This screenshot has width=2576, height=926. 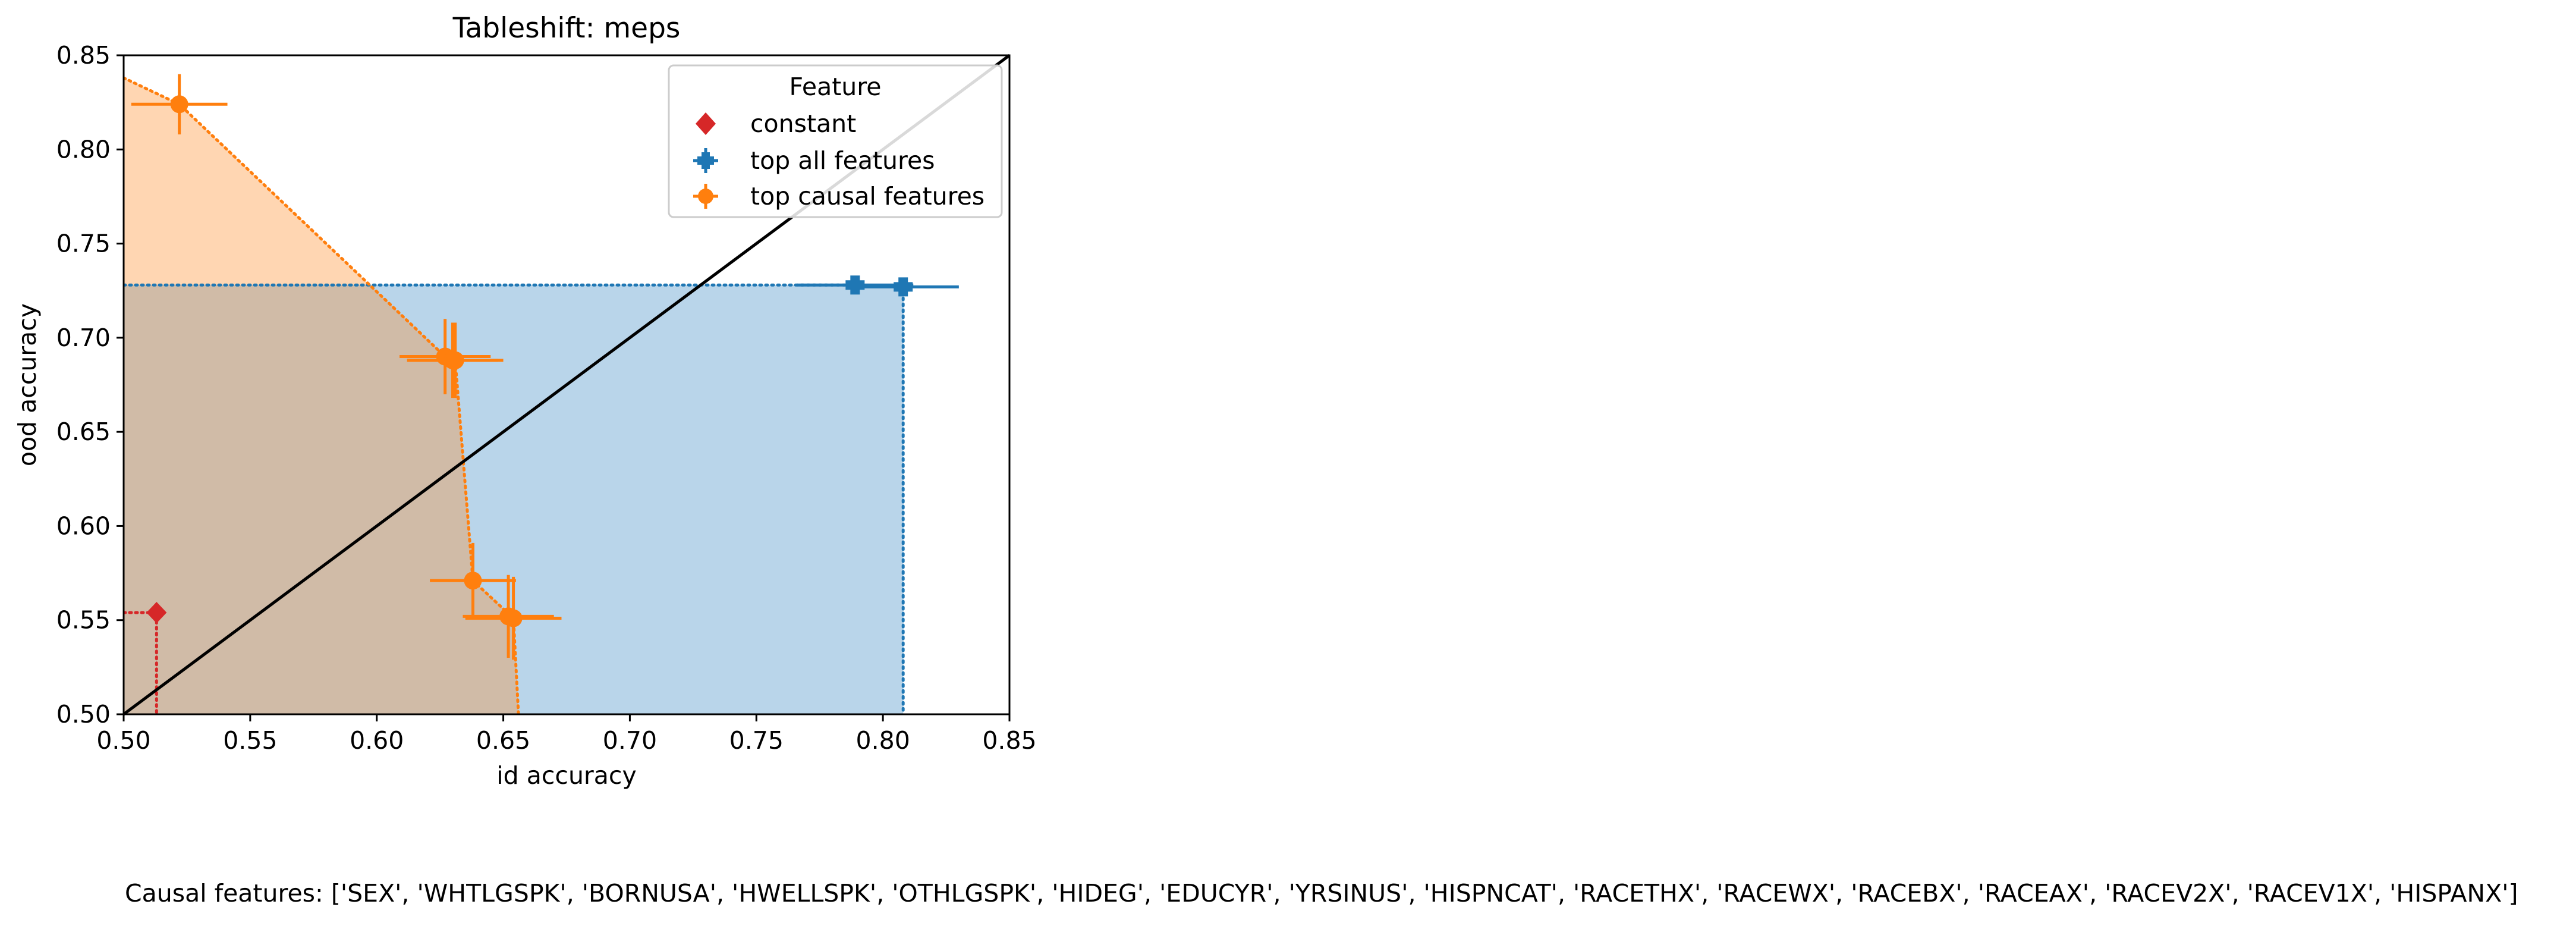 I want to click on y-tick-label: 0.80, so click(x=83, y=149).